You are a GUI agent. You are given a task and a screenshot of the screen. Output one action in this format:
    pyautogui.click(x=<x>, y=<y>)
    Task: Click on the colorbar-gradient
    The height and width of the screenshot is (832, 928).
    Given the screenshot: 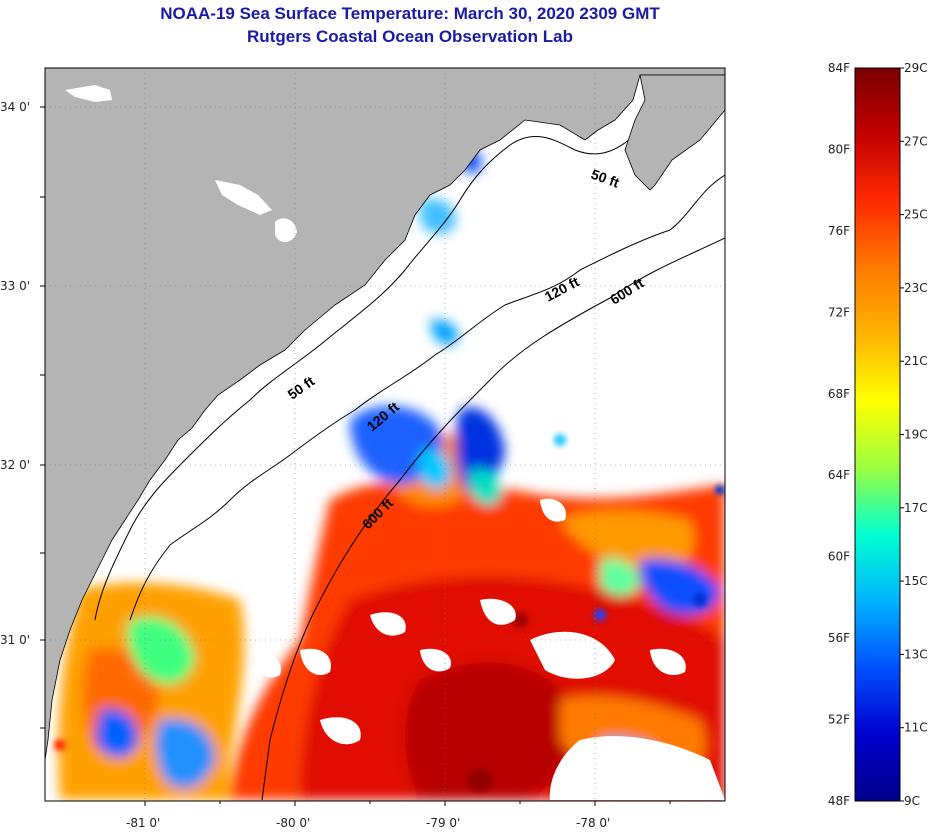 What is the action you would take?
    pyautogui.click(x=877, y=434)
    